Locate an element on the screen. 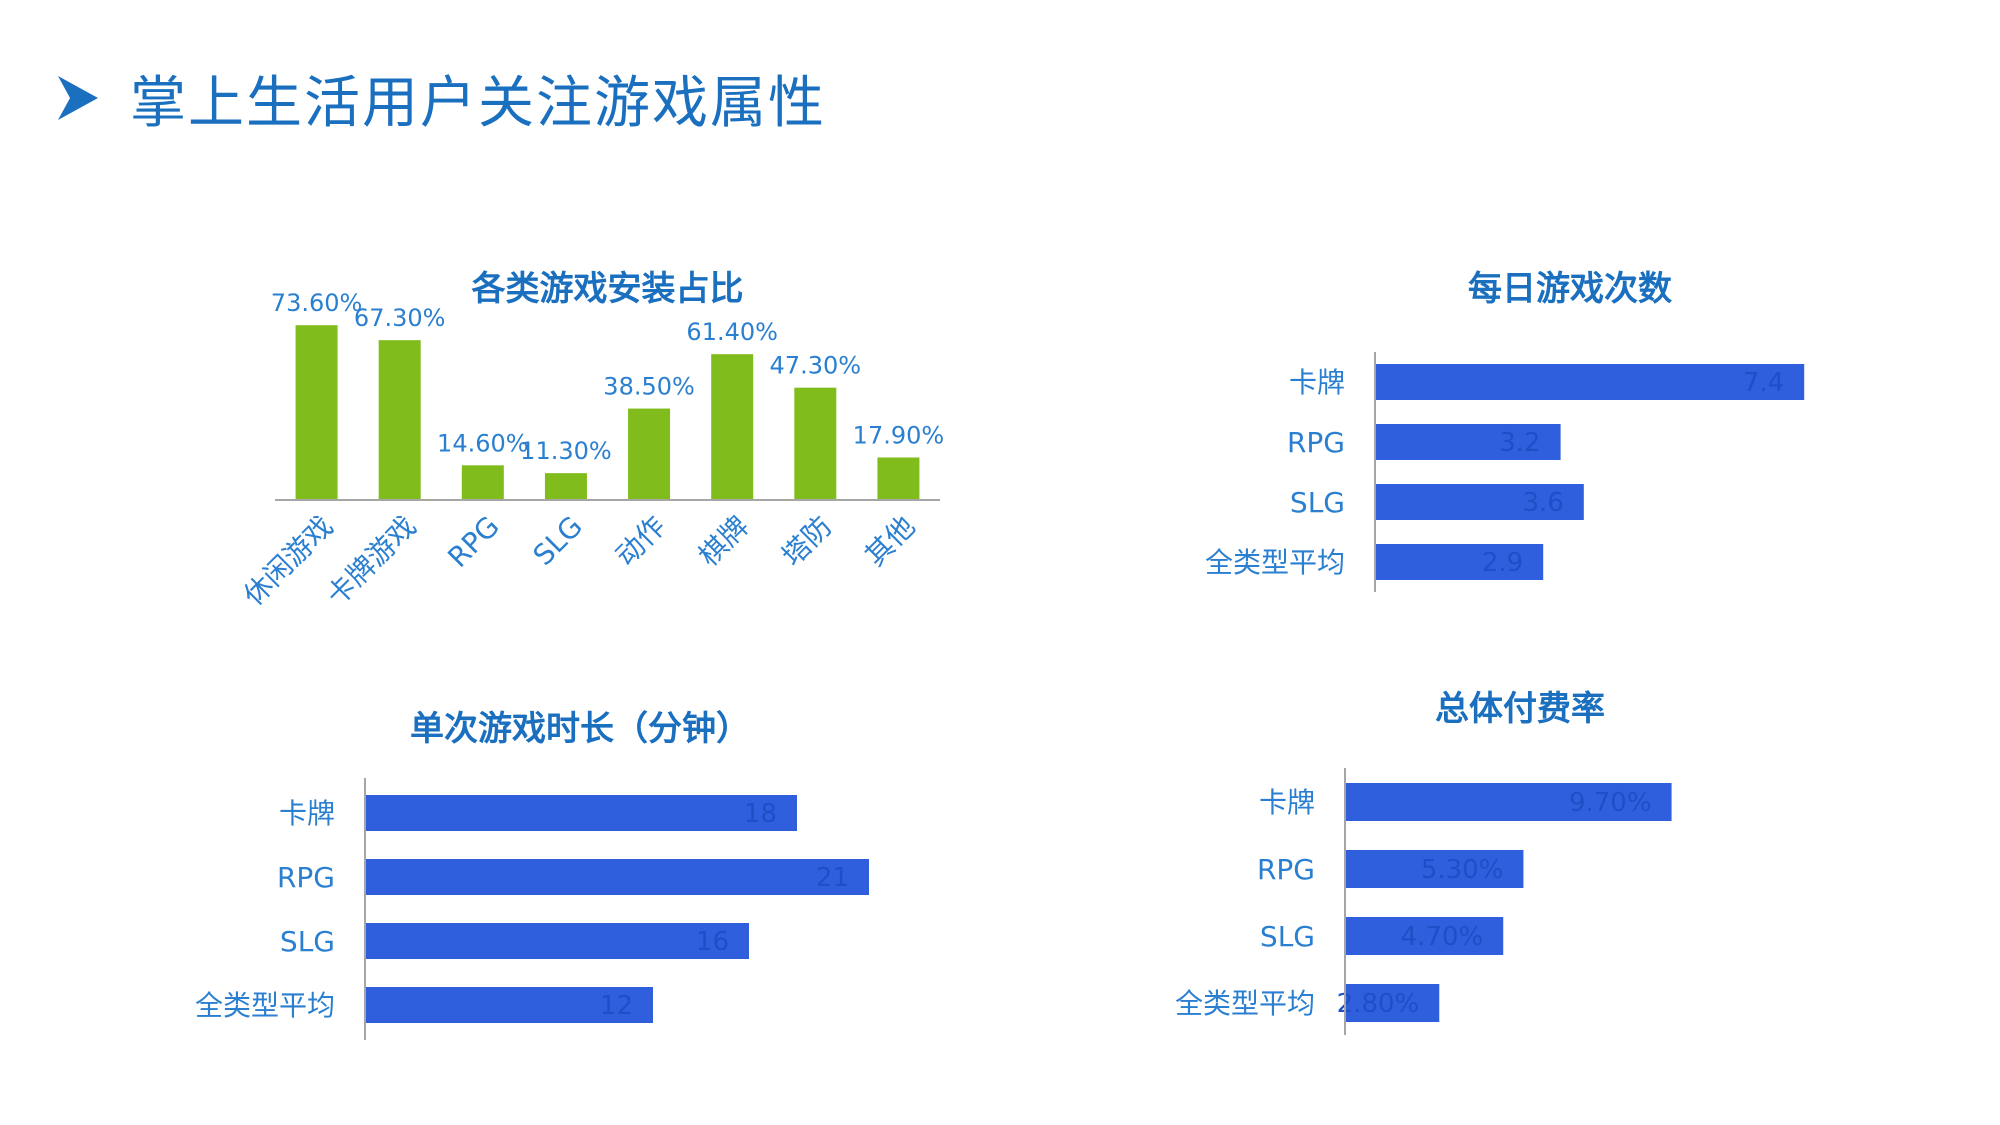 Image resolution: width=2000 pixels, height=1125 pixels. data-label: 47.30% is located at coordinates (816, 366).